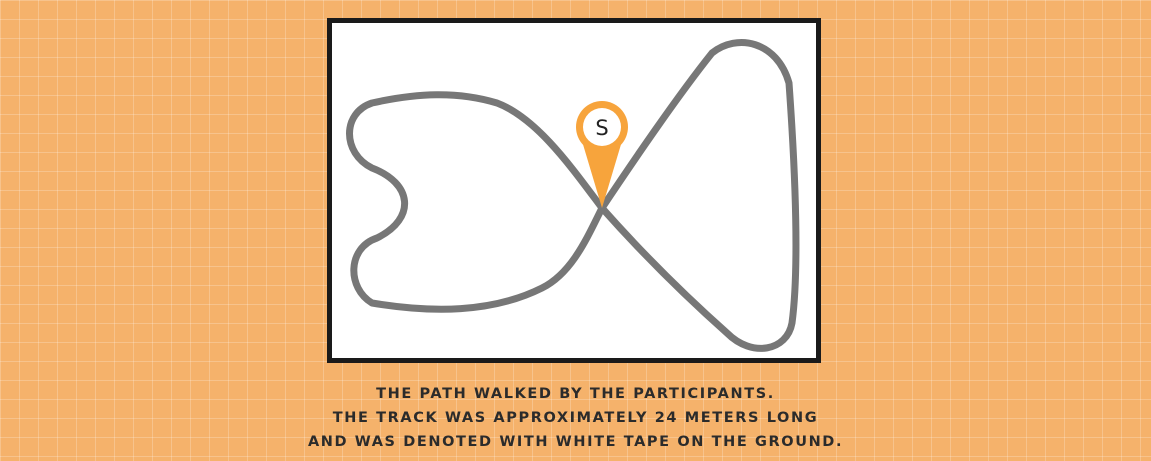  I want to click on start-label: S, so click(601, 128).